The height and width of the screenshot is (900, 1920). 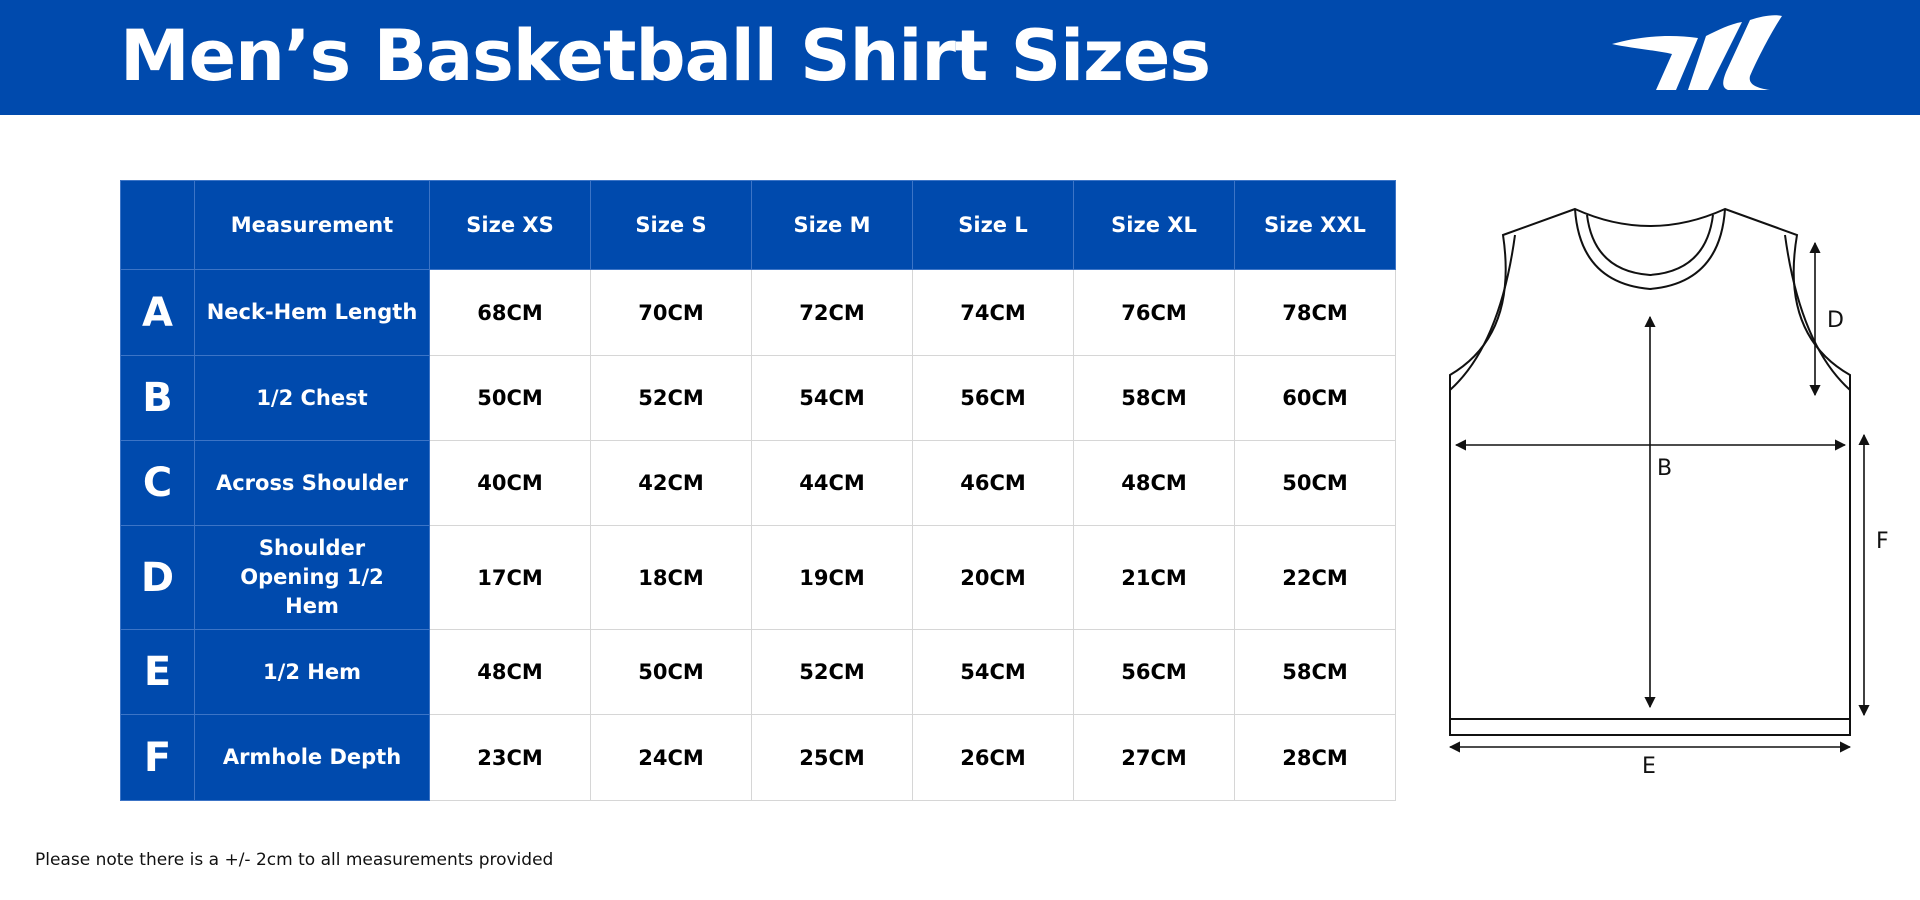 What do you see at coordinates (832, 225) in the screenshot?
I see `column-header-size-m: Size M` at bounding box center [832, 225].